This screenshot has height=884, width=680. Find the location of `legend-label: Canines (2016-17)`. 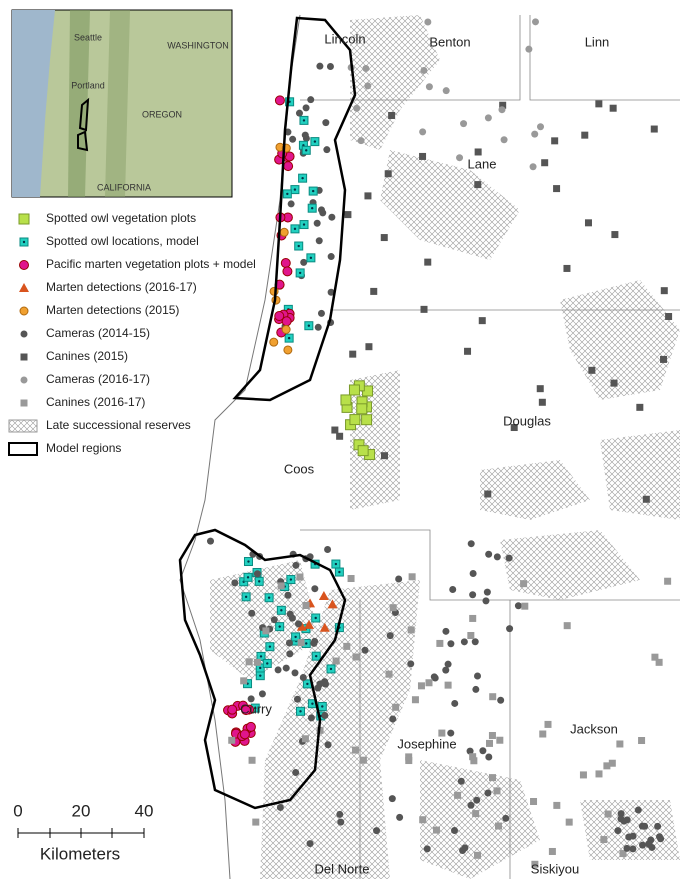

legend-label: Canines (2016-17) is located at coordinates (95, 402).